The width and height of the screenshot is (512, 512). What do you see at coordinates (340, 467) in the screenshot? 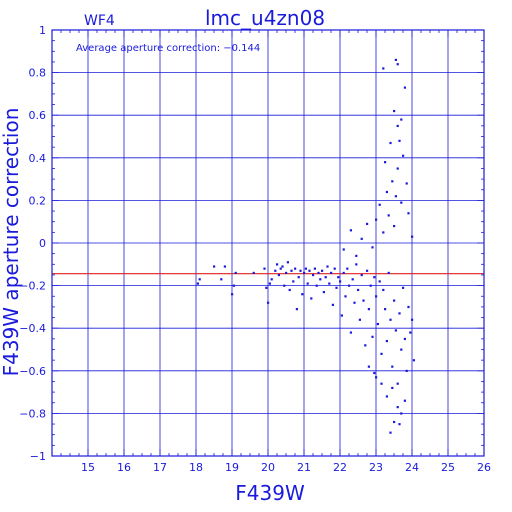
I see `x-tick-label: 22` at bounding box center [340, 467].